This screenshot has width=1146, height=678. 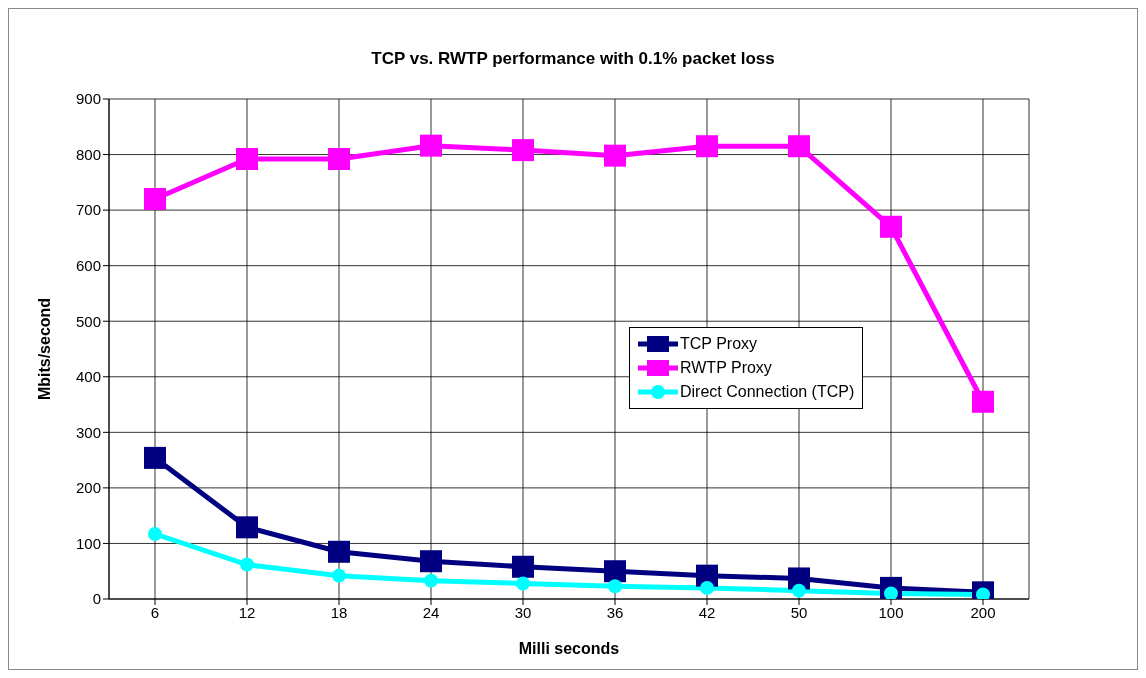 What do you see at coordinates (767, 392) in the screenshot?
I see `legend-label: Direct Connection (TCP)` at bounding box center [767, 392].